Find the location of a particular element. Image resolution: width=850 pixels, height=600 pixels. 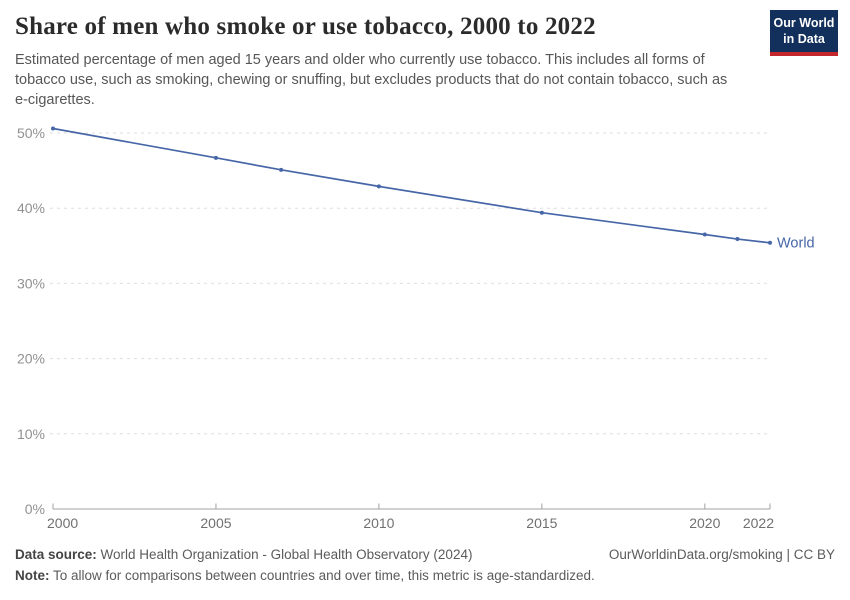

series-end-labels: World is located at coordinates (796, 243).